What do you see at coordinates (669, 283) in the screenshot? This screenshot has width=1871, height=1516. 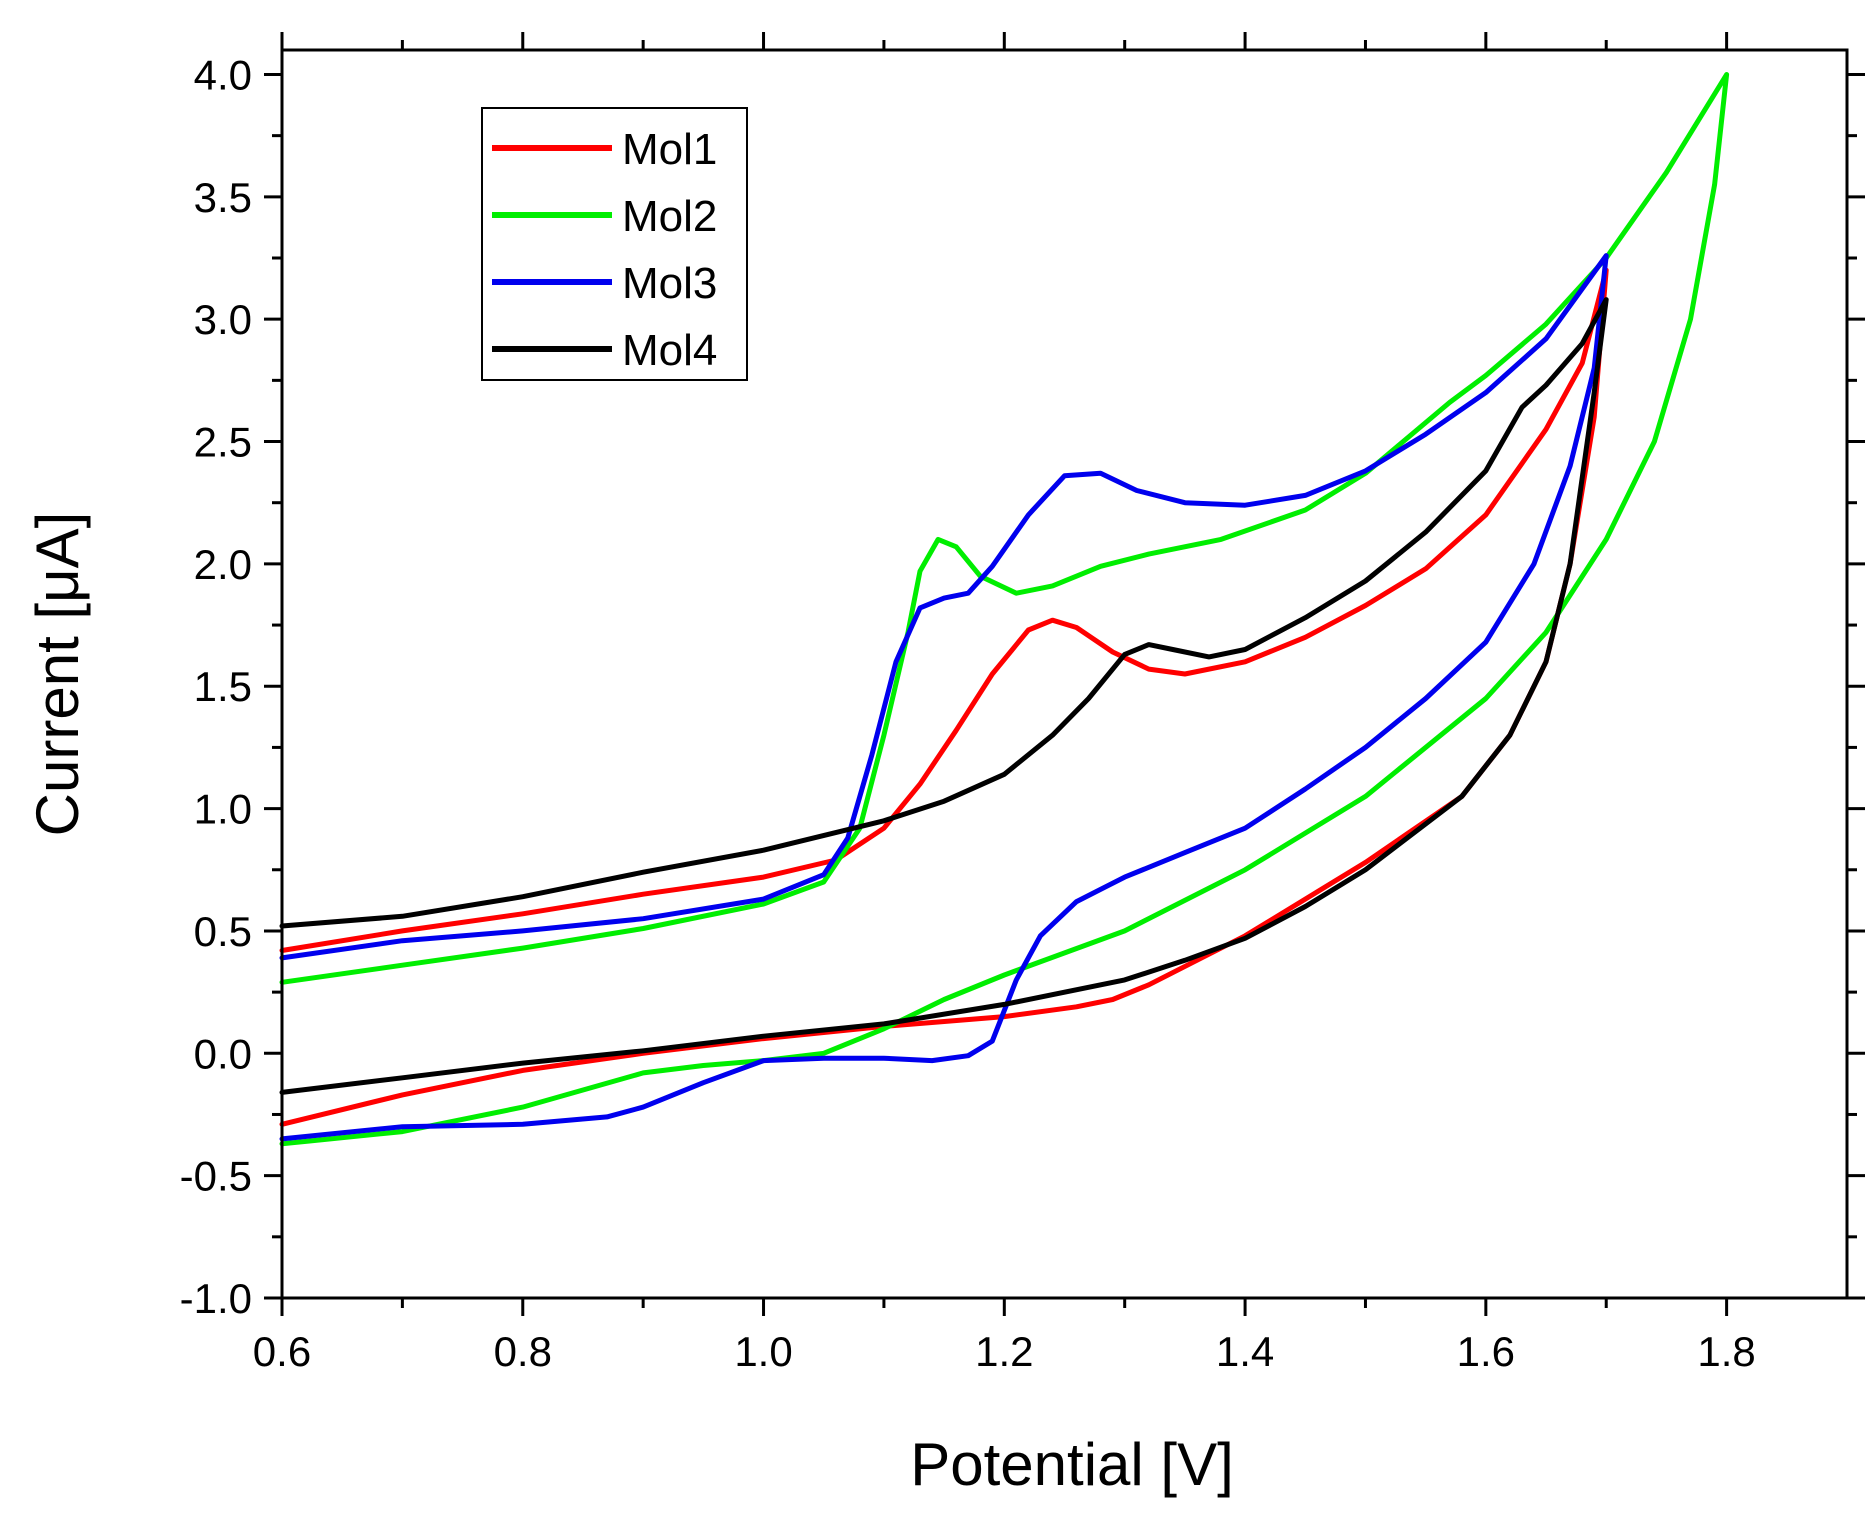 I see `legend-label-mol3: Mol3` at bounding box center [669, 283].